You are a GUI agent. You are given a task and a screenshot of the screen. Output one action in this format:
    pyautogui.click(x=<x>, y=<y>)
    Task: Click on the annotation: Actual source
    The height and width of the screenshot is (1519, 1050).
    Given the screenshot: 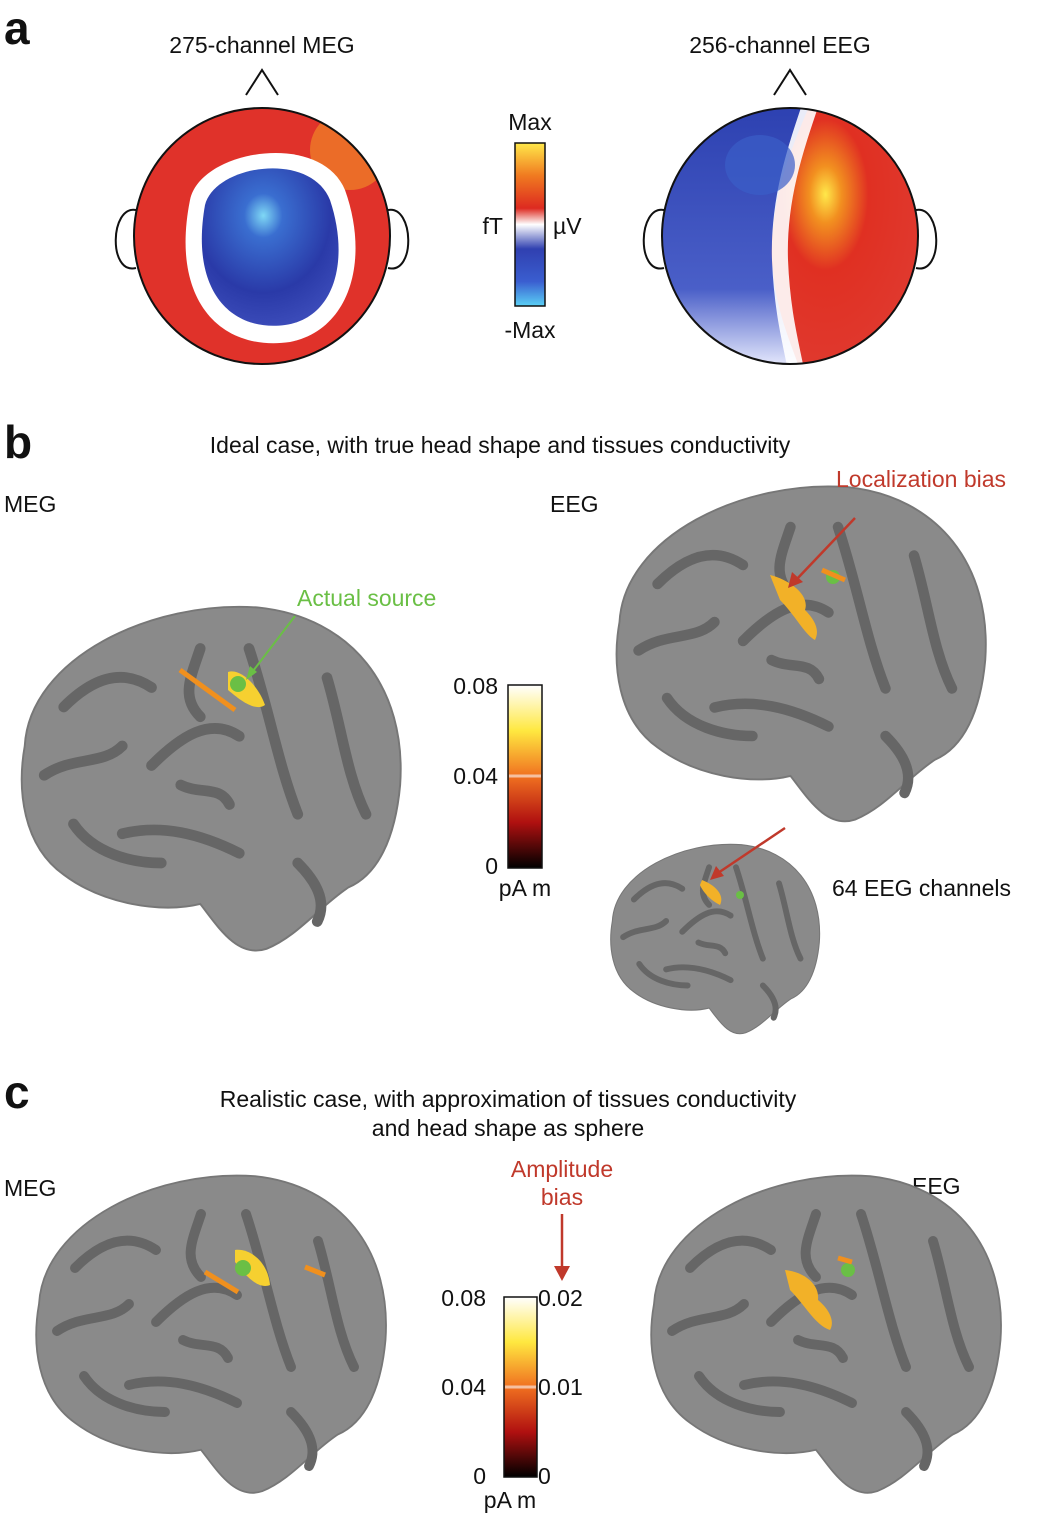 What is the action you would take?
    pyautogui.click(x=366, y=598)
    